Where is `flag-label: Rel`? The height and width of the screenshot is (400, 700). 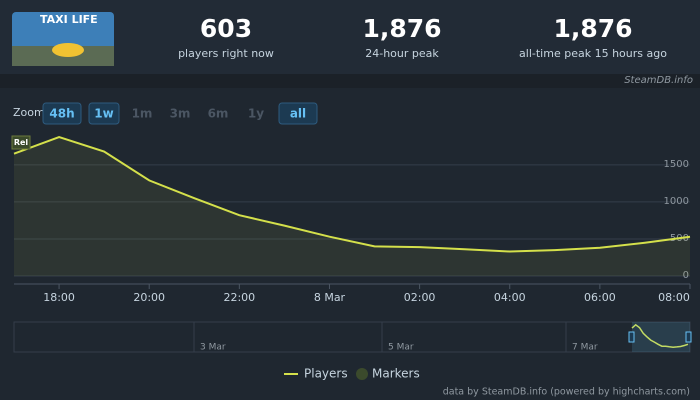
flag-label: Rel is located at coordinates (21, 142).